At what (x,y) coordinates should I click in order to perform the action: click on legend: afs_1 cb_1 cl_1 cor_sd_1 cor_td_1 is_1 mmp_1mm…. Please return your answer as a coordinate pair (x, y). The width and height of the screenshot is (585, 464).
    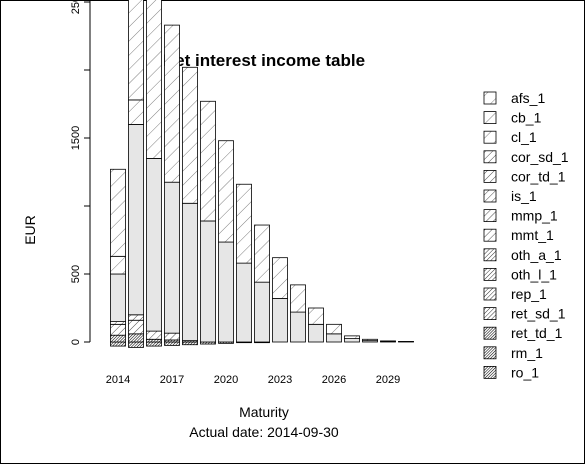
    Looking at the image, I should click on (526, 235).